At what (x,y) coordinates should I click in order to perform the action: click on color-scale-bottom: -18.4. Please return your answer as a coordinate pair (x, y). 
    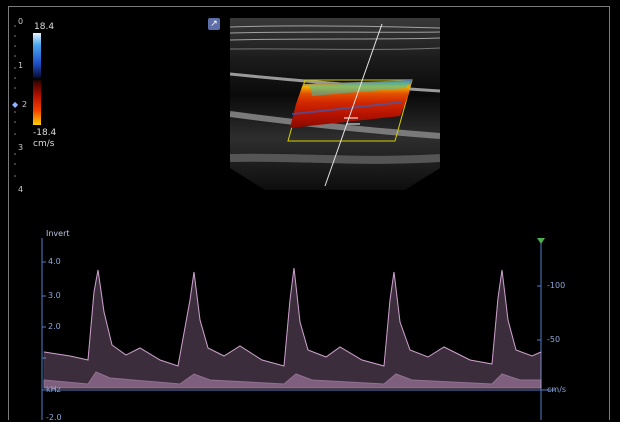
    Looking at the image, I should click on (45, 133).